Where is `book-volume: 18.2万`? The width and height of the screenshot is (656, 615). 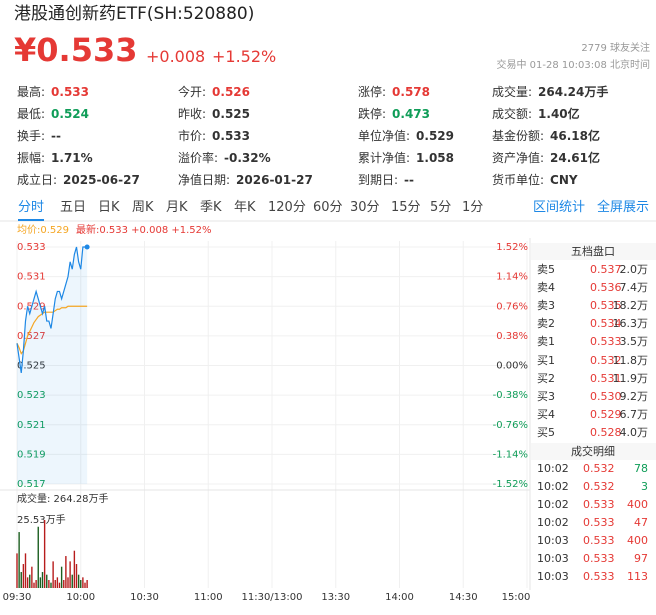
book-volume: 18.2万 is located at coordinates (630, 306).